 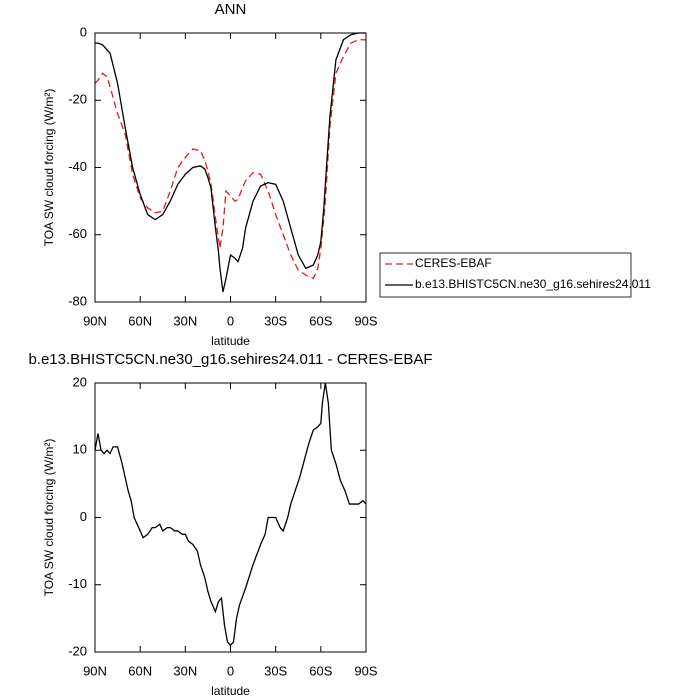 I want to click on legend-label: b.e13.BHISTC5CN.ne30_g16.sehires24.011, so click(x=533, y=284).